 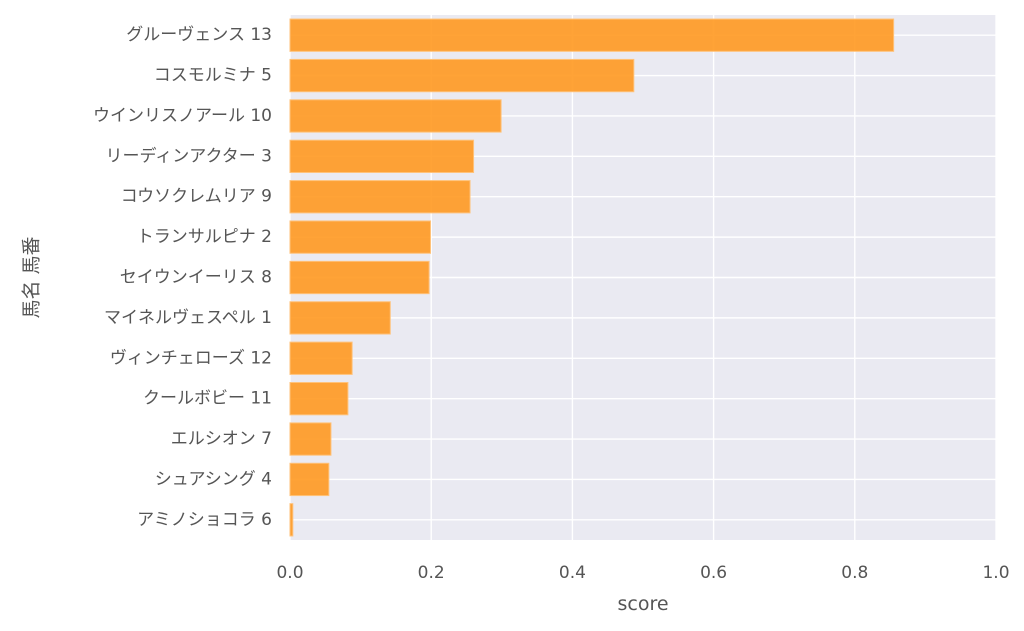 I want to click on x-axis-title: score, so click(x=642, y=604).